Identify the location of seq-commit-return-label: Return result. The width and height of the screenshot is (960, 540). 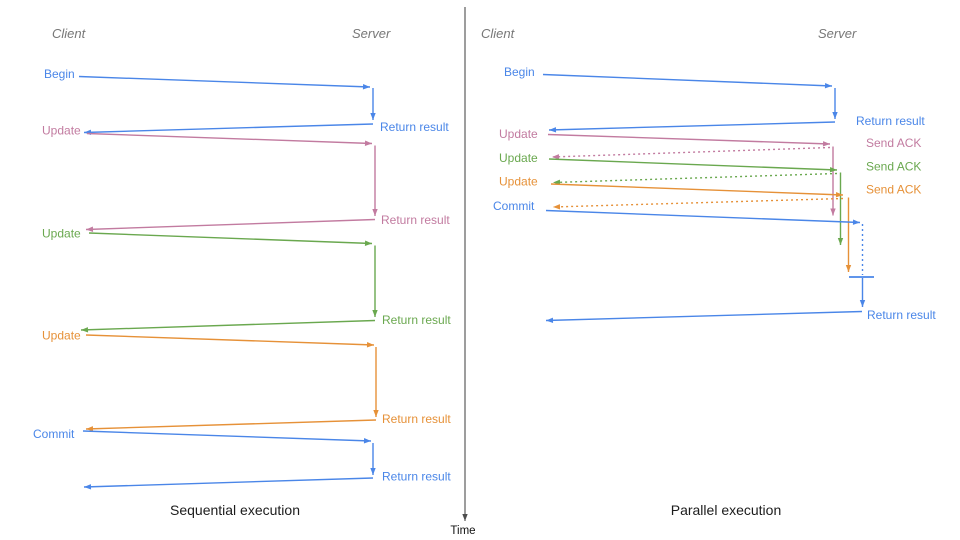
(416, 477).